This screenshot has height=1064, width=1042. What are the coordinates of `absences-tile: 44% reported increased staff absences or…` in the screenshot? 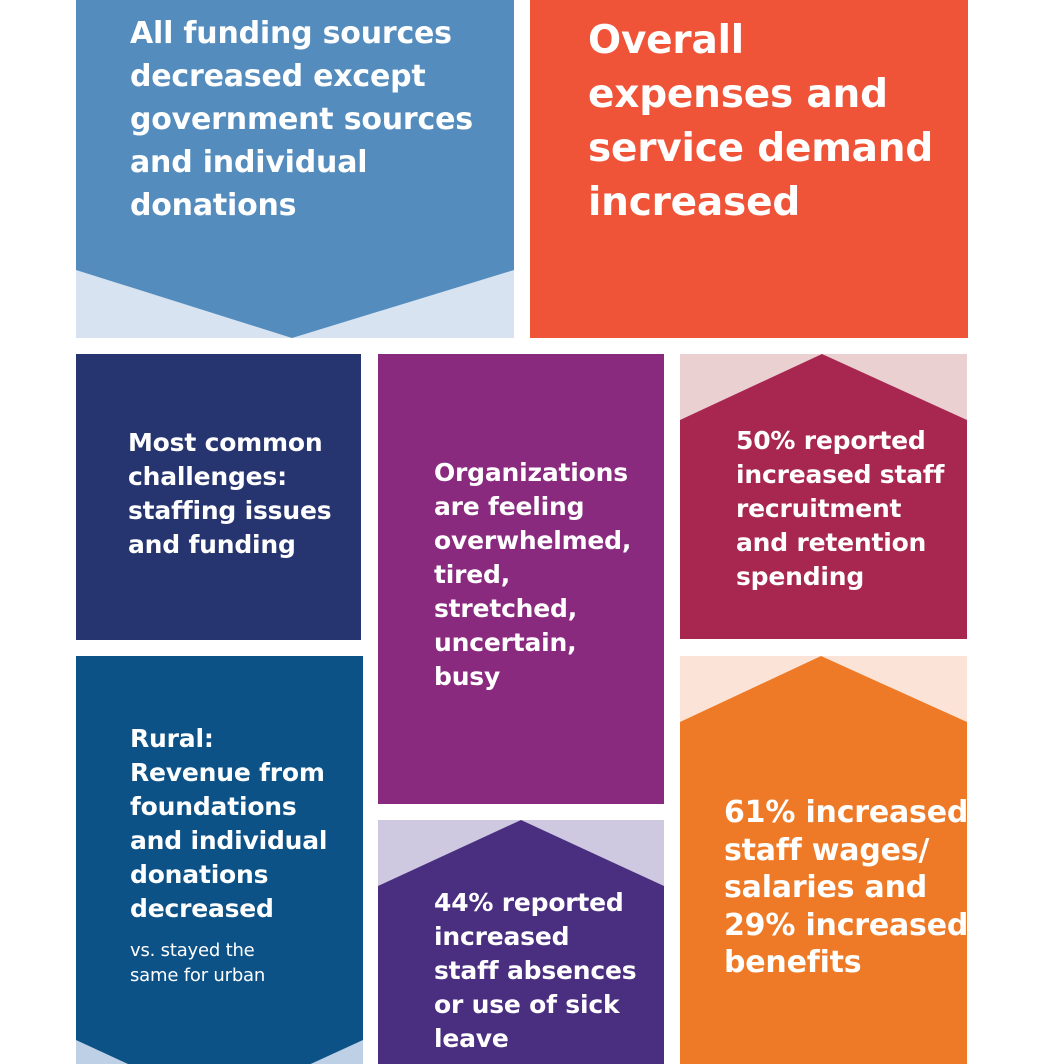 It's located at (521, 942).